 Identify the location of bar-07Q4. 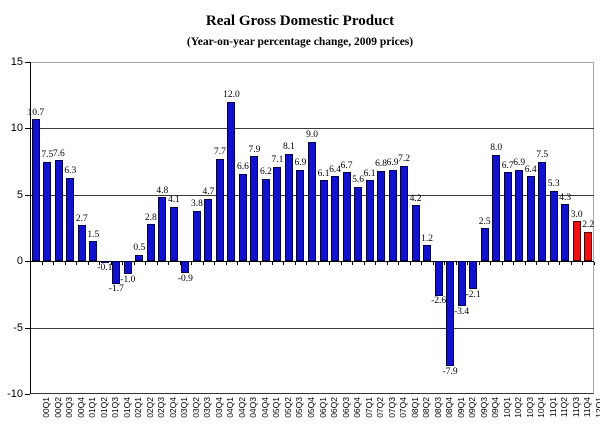
(392, 215).